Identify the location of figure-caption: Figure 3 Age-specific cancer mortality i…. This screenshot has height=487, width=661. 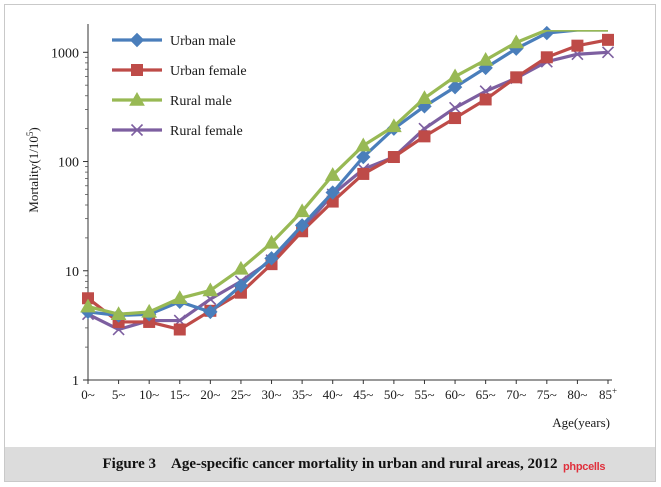
(330, 464).